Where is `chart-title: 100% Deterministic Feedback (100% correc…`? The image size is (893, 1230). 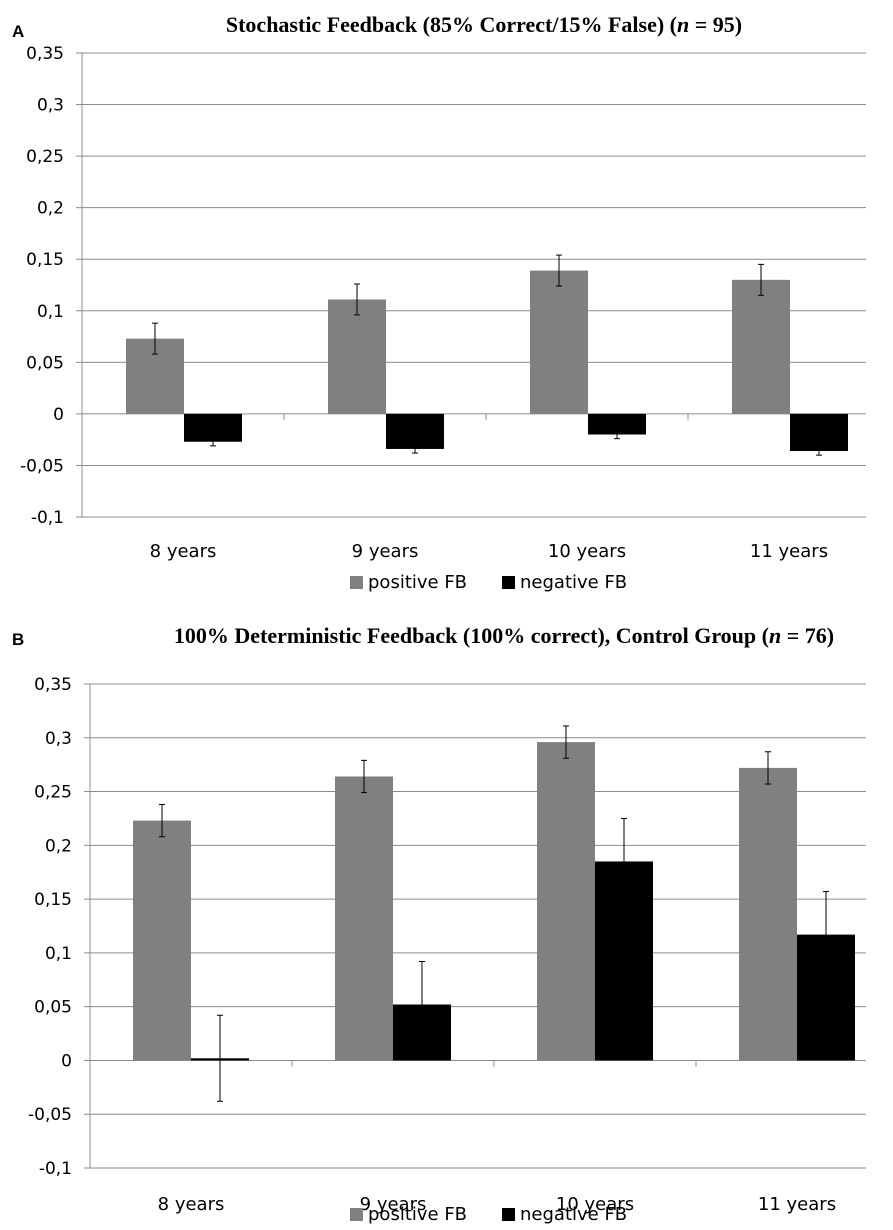
chart-title: 100% Deterministic Feedback (100% correc… is located at coordinates (504, 635).